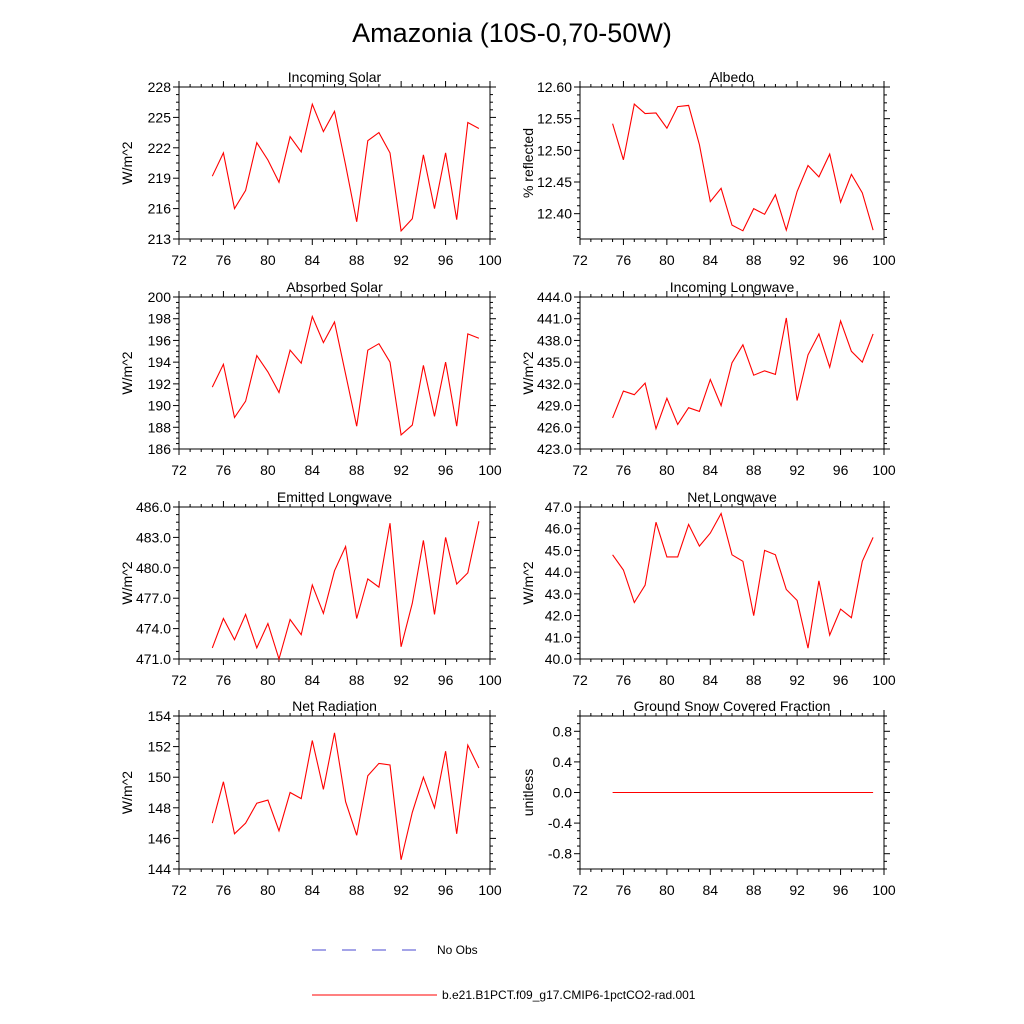 Image resolution: width=1024 pixels, height=1024 pixels. What do you see at coordinates (334, 287) in the screenshot?
I see `panel-title: Absorbed Solar` at bounding box center [334, 287].